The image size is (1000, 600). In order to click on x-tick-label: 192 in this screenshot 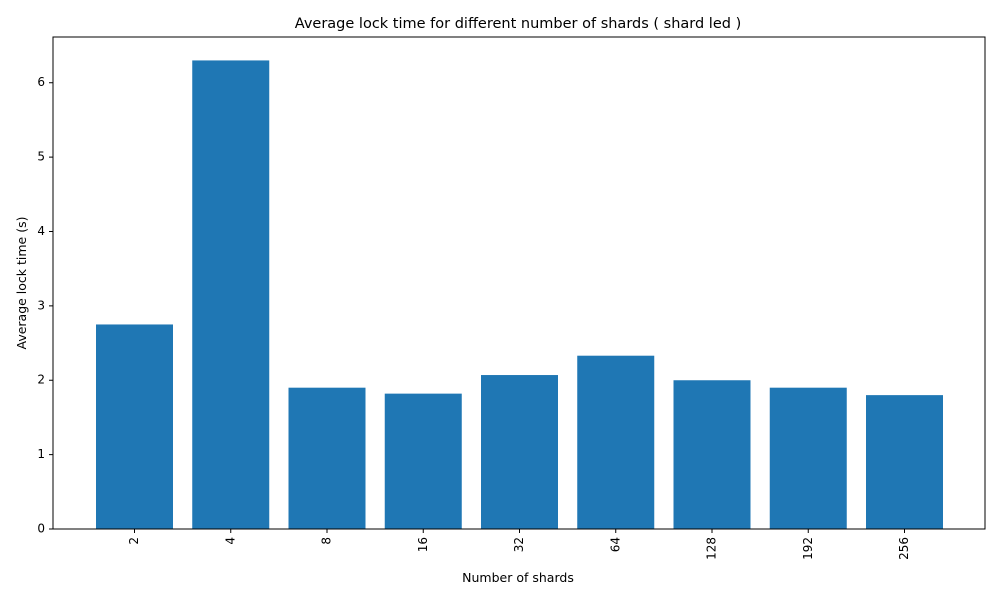, I will do `click(808, 548)`.